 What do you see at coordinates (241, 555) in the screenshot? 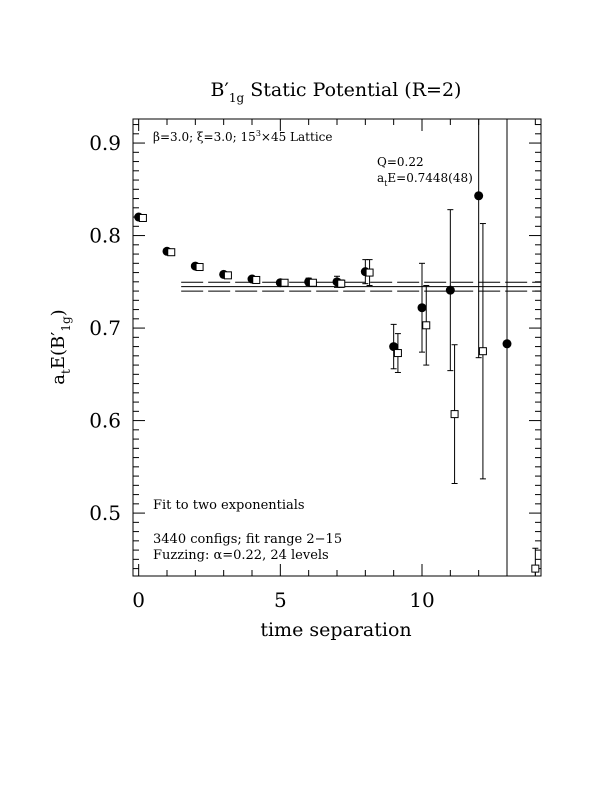
I see `fuzzing-note: Fuzzing: α=0.22, 24 levels` at bounding box center [241, 555].